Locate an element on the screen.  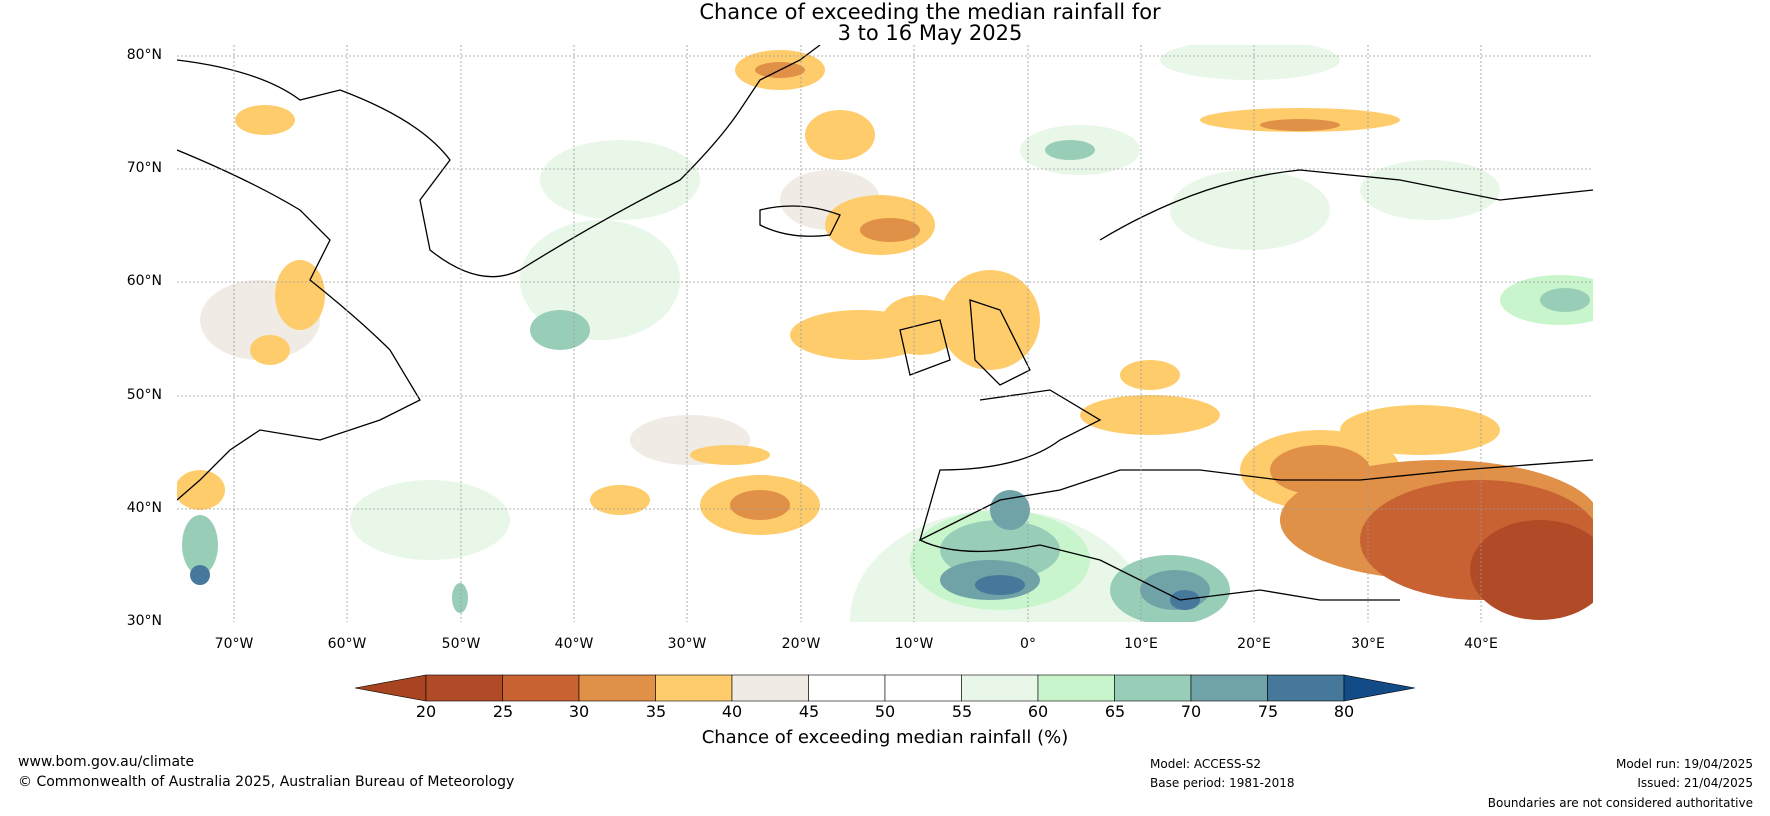
colorbar-tick-40: 40 is located at coordinates (732, 711).